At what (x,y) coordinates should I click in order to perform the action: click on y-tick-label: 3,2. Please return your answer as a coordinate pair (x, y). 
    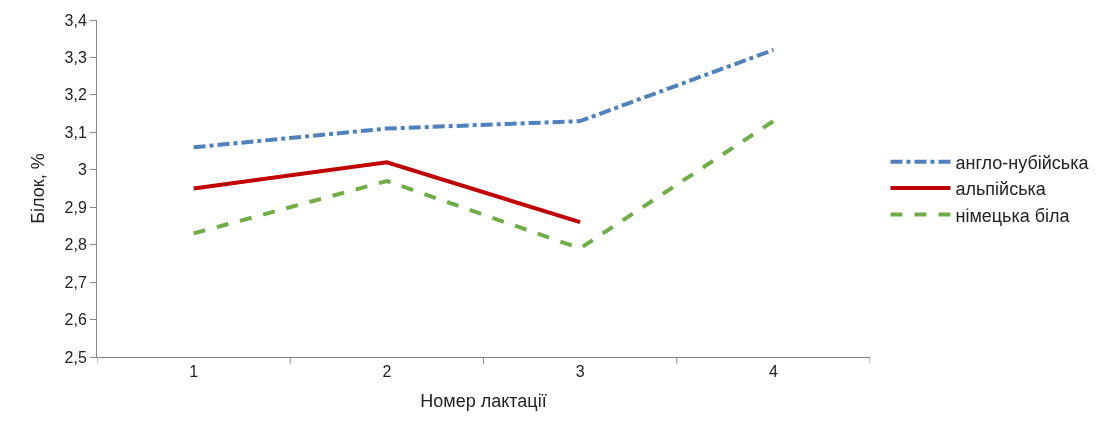
    Looking at the image, I should click on (75, 95).